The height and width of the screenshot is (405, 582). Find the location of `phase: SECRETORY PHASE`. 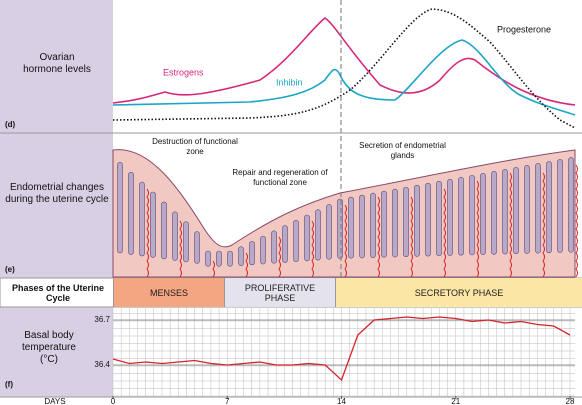

phase: SECRETORY PHASE is located at coordinates (458, 292).